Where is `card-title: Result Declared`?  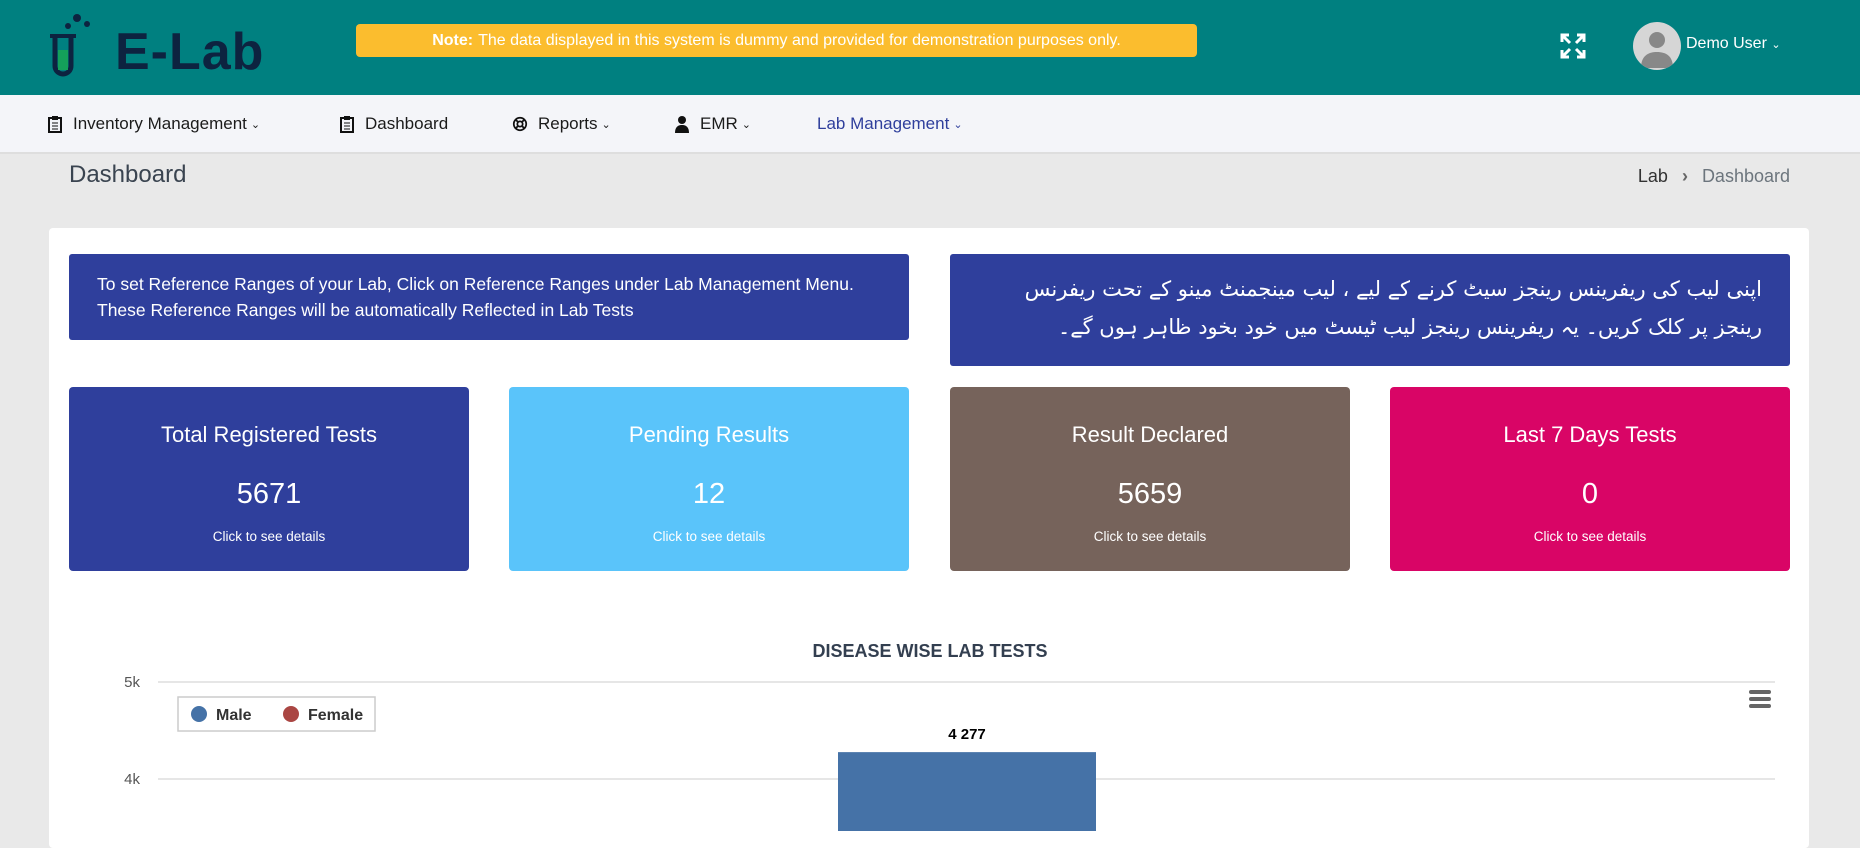 card-title: Result Declared is located at coordinates (1150, 434).